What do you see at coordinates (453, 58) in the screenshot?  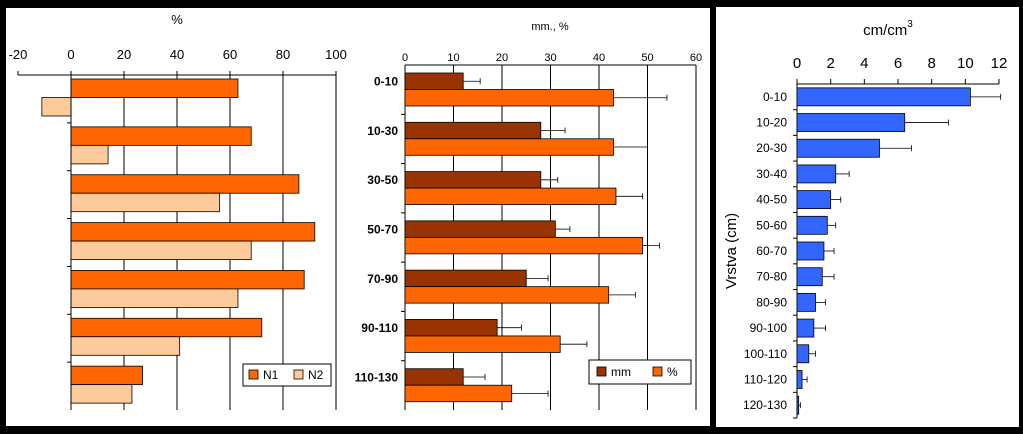 I see `chart-2-tick-label-1: 10` at bounding box center [453, 58].